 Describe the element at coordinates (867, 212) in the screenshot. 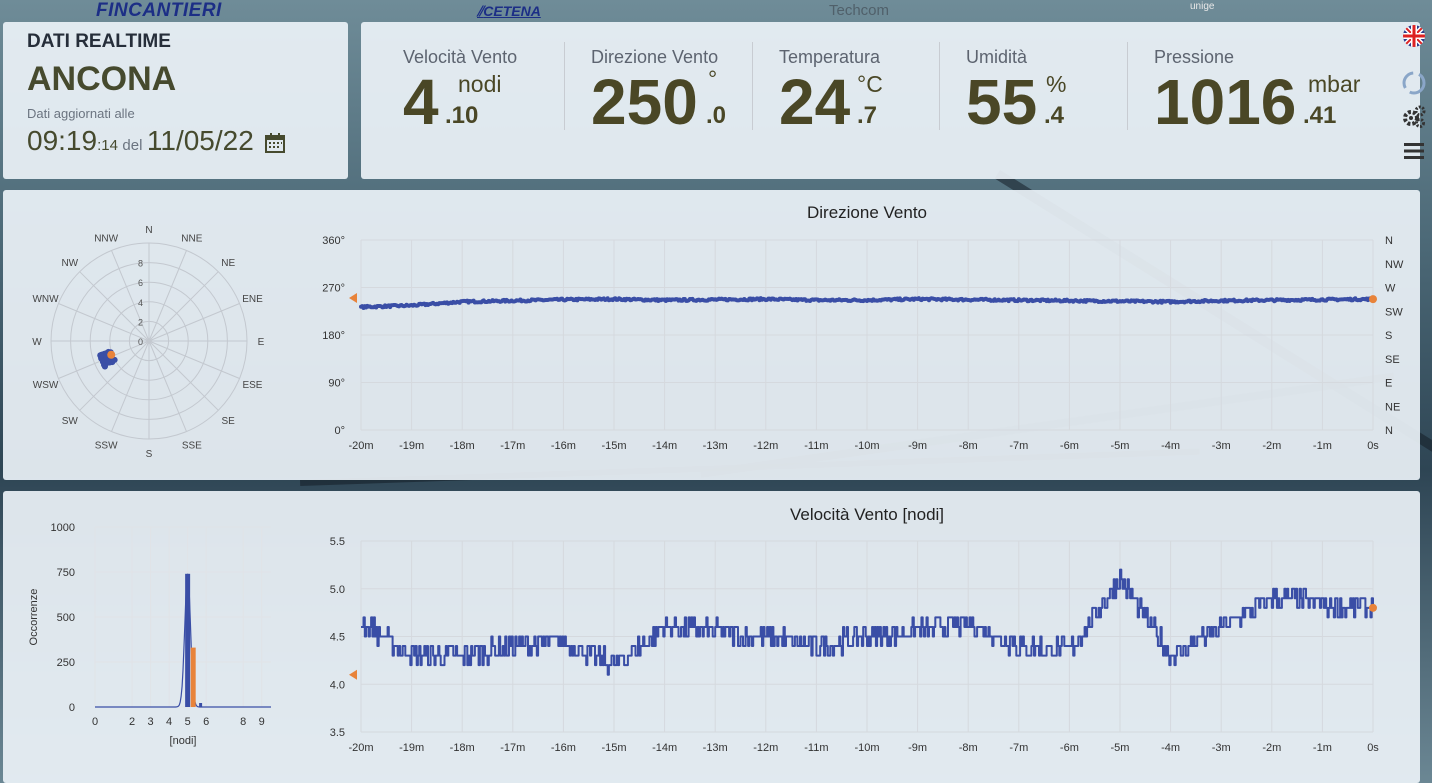

I see `chart-title: Direzione Vento` at that location.